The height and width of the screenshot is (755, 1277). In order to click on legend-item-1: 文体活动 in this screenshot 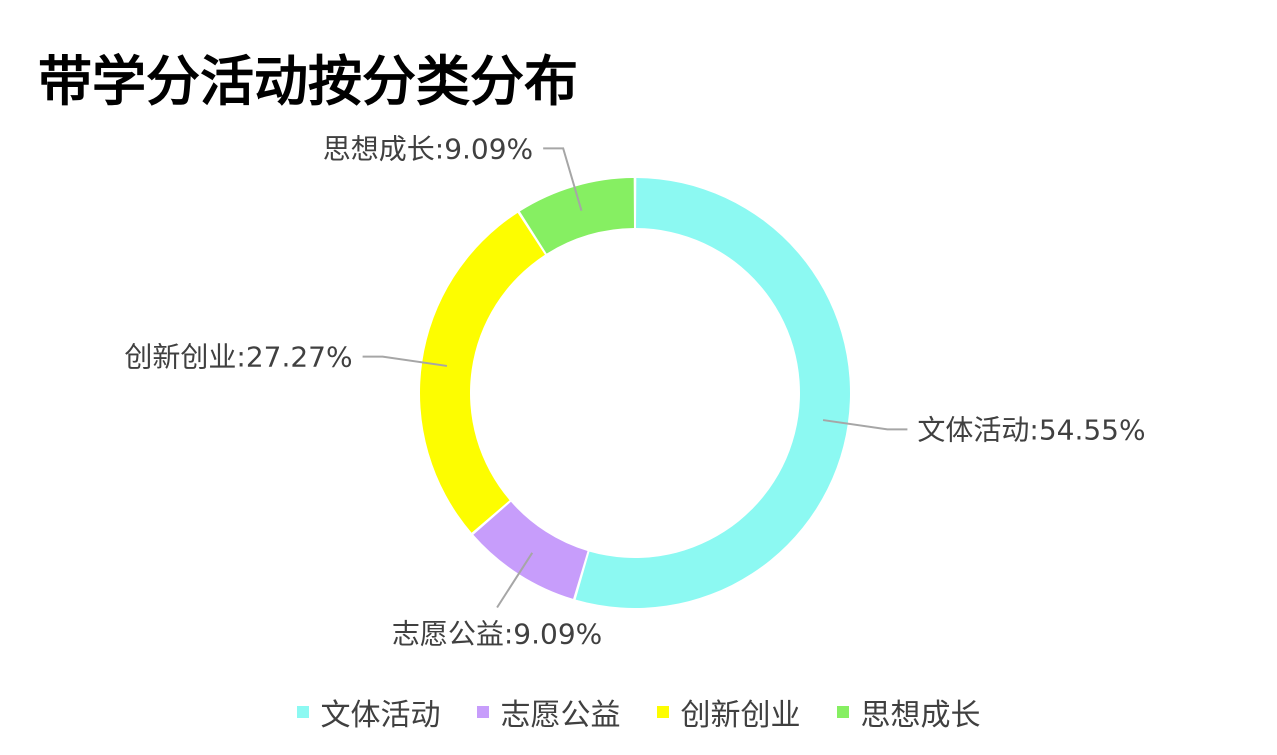, I will do `click(368, 712)`.